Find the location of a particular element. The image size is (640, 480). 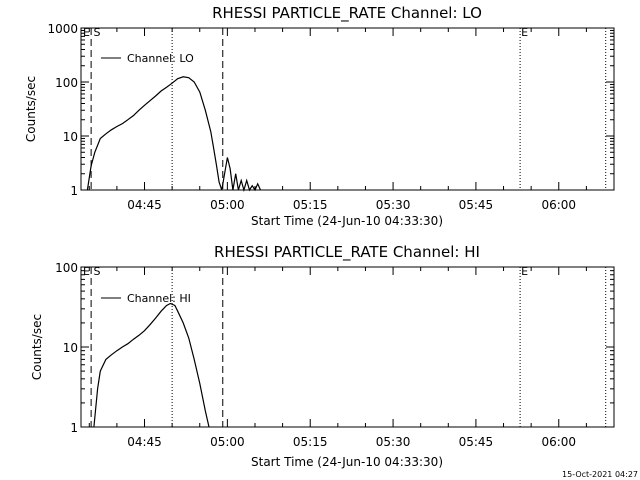

y-tick-label: 1000 is located at coordinates (62, 29).